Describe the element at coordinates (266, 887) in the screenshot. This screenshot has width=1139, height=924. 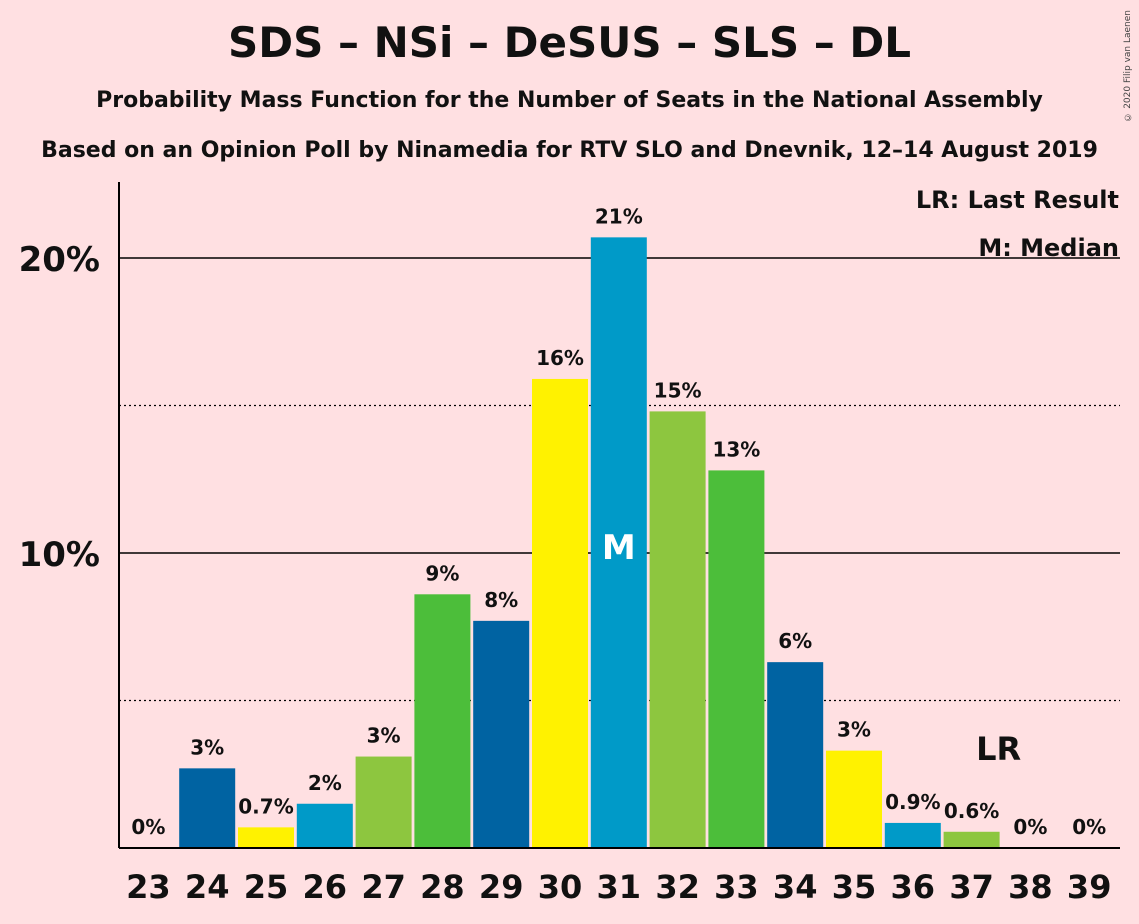
I see `x-tick-label: 25` at that location.